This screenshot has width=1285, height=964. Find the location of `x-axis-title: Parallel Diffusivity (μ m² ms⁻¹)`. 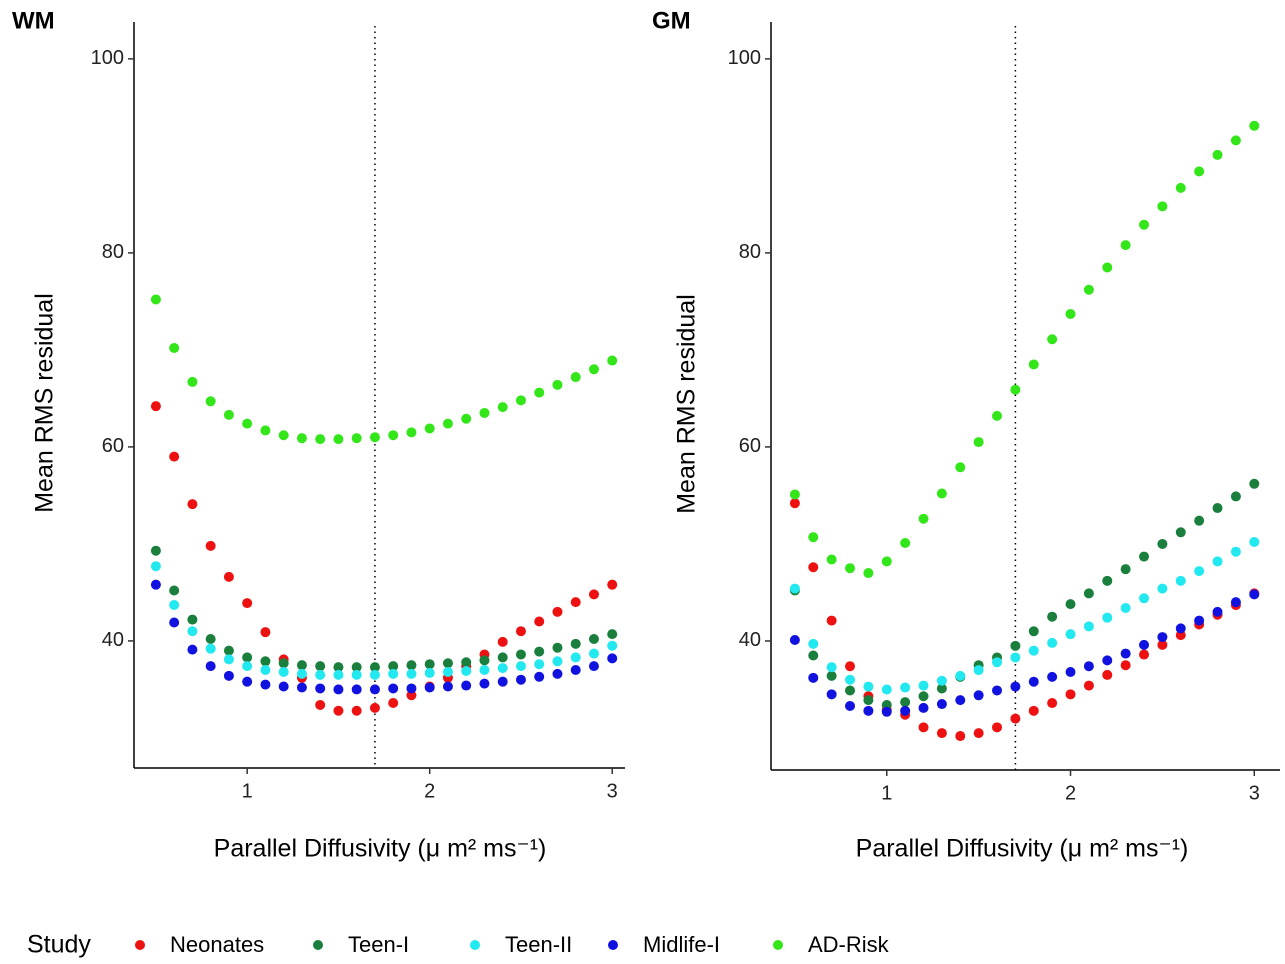

x-axis-title: Parallel Diffusivity (μ m² ms⁻¹) is located at coordinates (380, 849).